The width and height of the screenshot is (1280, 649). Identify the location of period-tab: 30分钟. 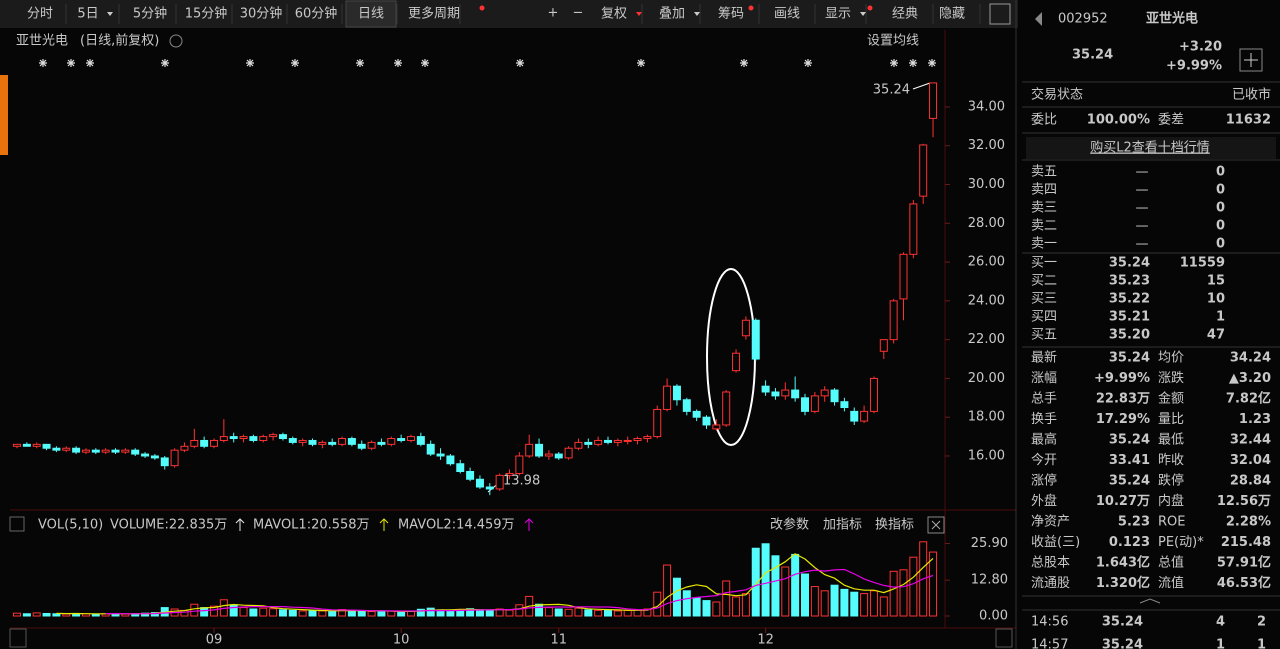
(261, 14).